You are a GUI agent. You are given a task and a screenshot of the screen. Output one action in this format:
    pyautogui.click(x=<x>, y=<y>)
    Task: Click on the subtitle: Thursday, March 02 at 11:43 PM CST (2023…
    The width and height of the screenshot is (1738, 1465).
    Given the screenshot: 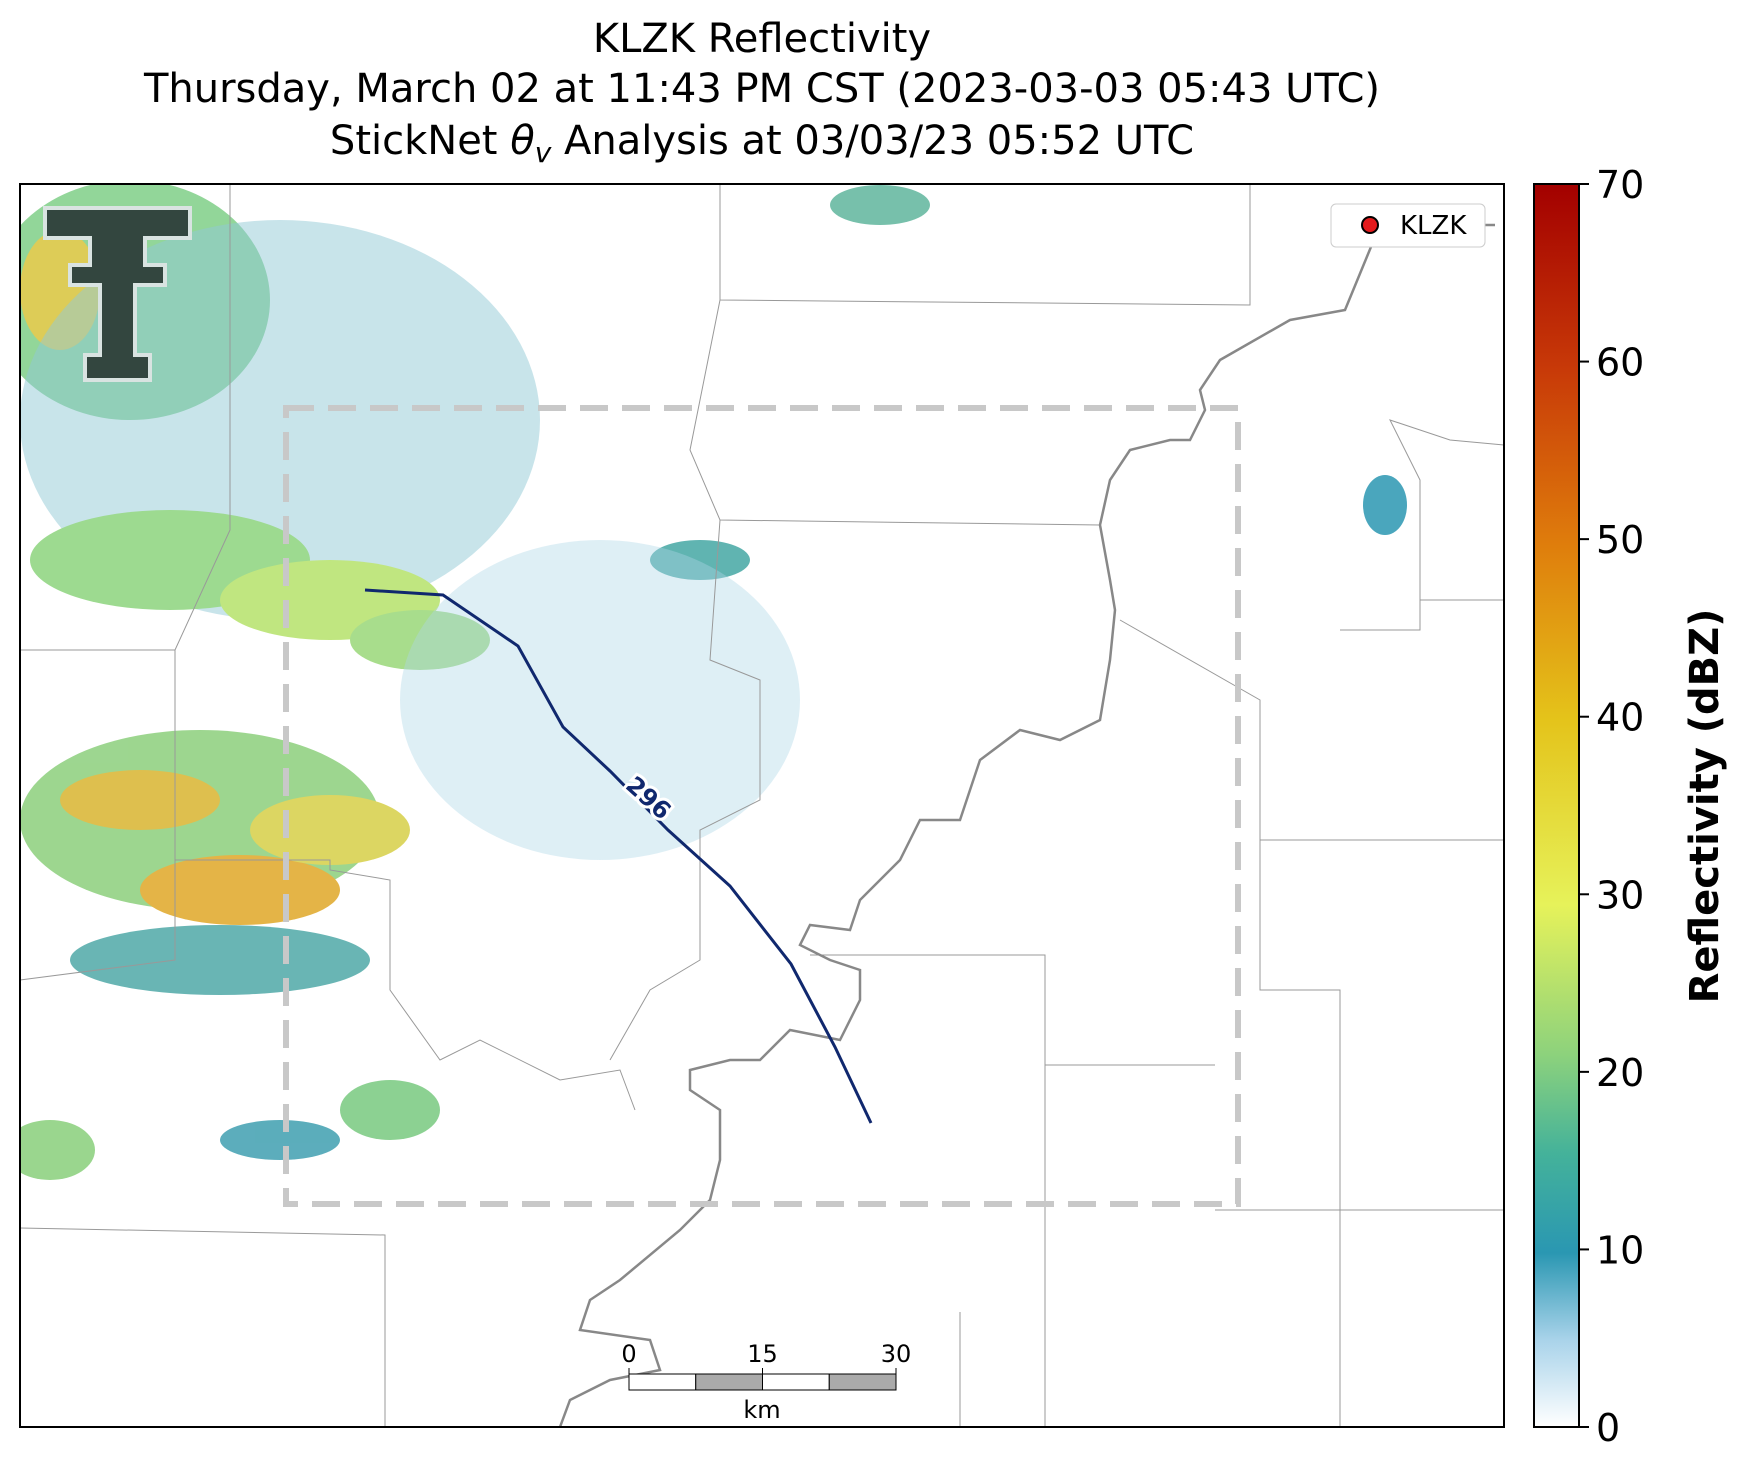 What is the action you would take?
    pyautogui.click(x=761, y=89)
    